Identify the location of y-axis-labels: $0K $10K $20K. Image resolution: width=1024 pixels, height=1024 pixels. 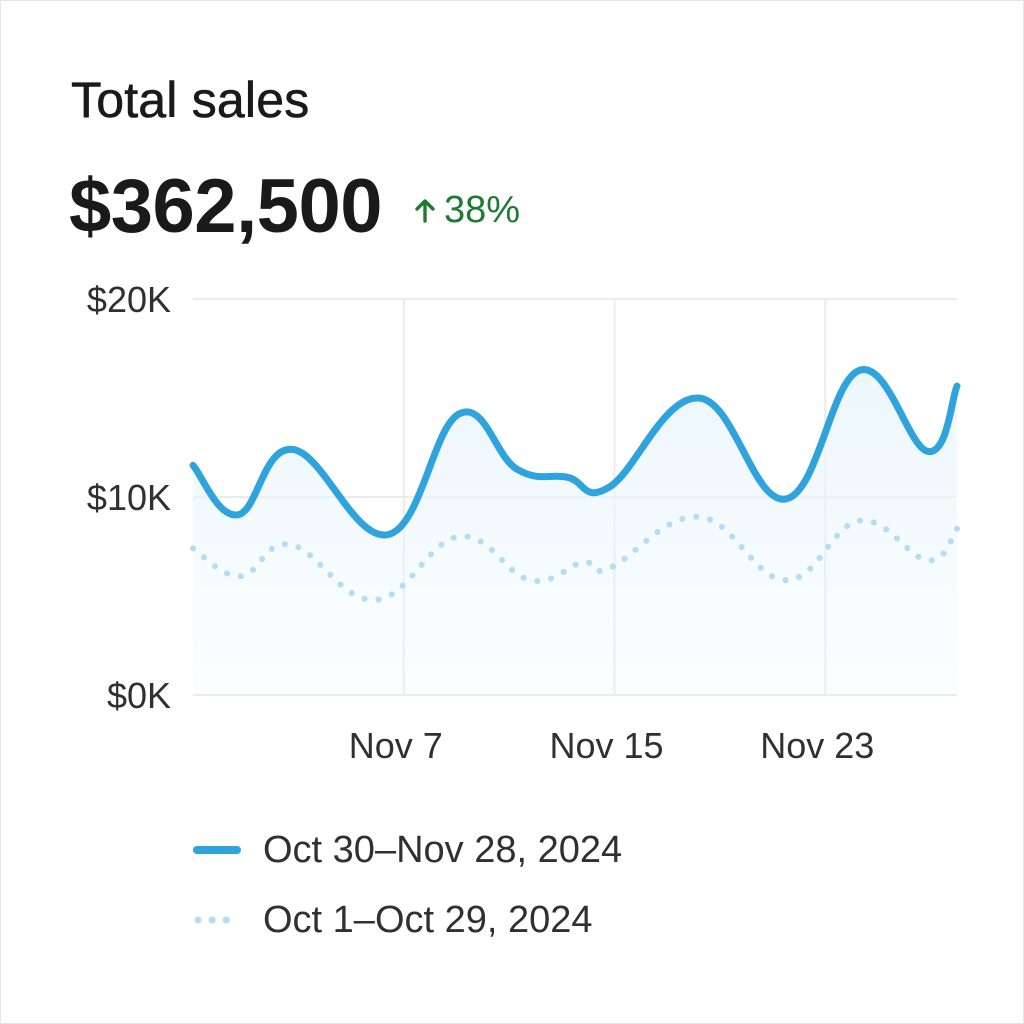
(129, 497).